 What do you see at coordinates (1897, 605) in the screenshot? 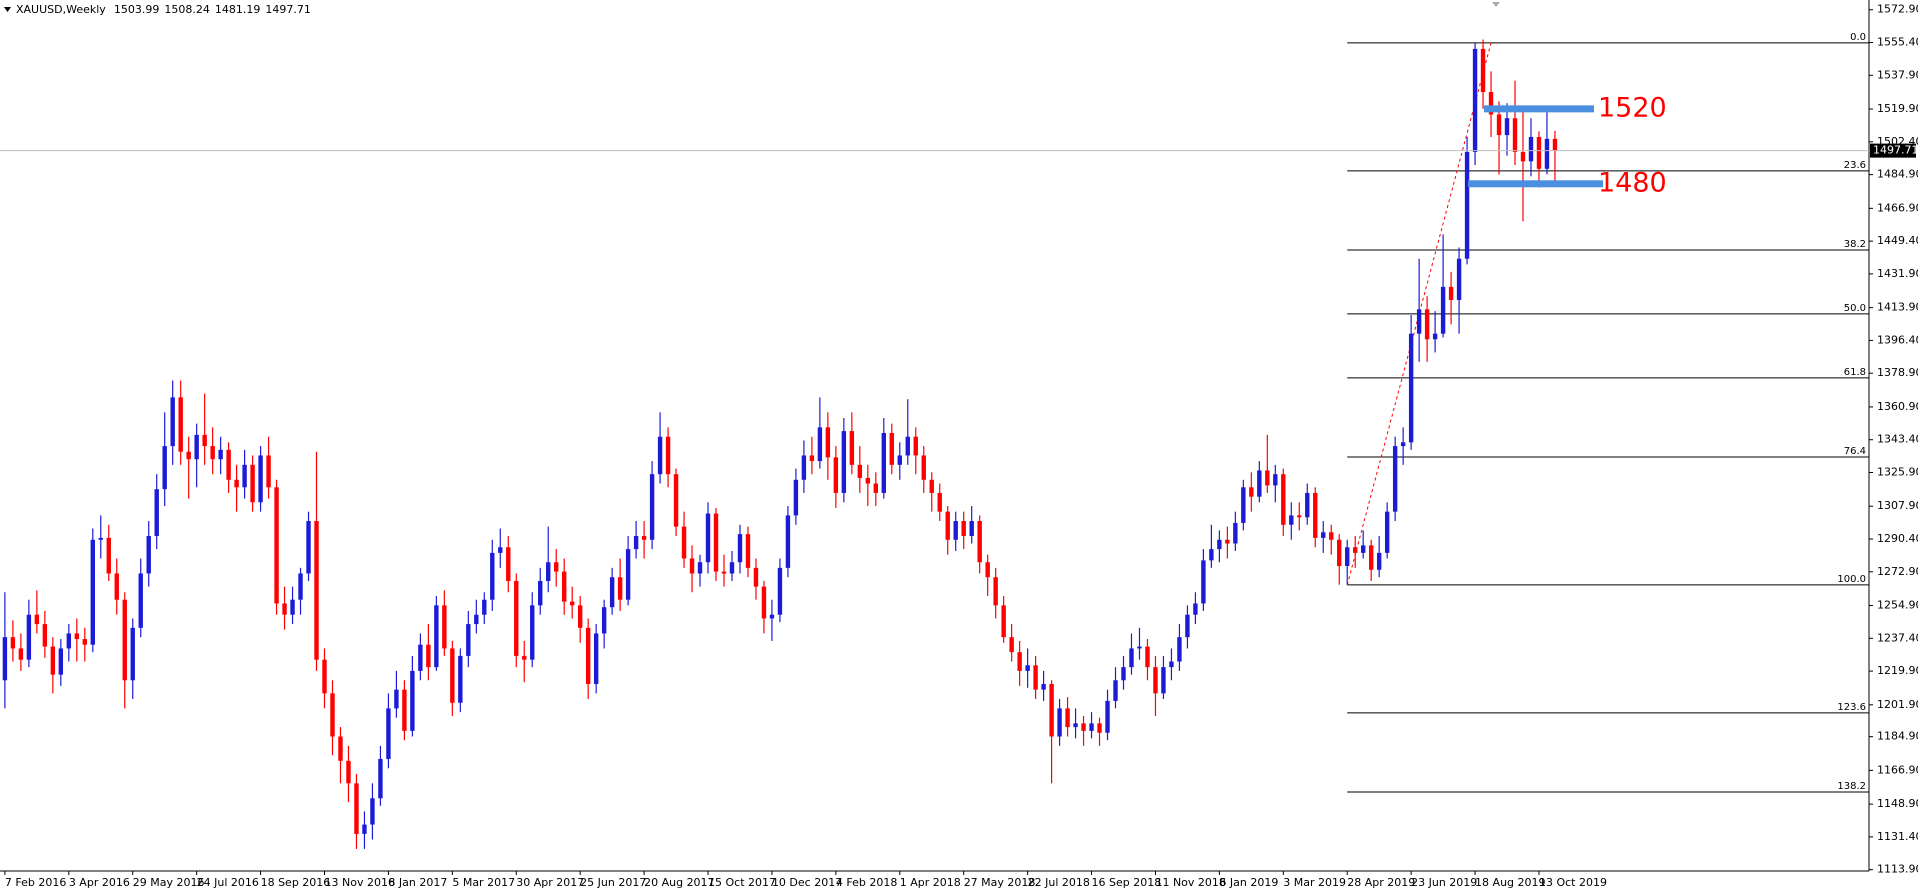
I see `y-tick-label: 1254.90` at bounding box center [1897, 605].